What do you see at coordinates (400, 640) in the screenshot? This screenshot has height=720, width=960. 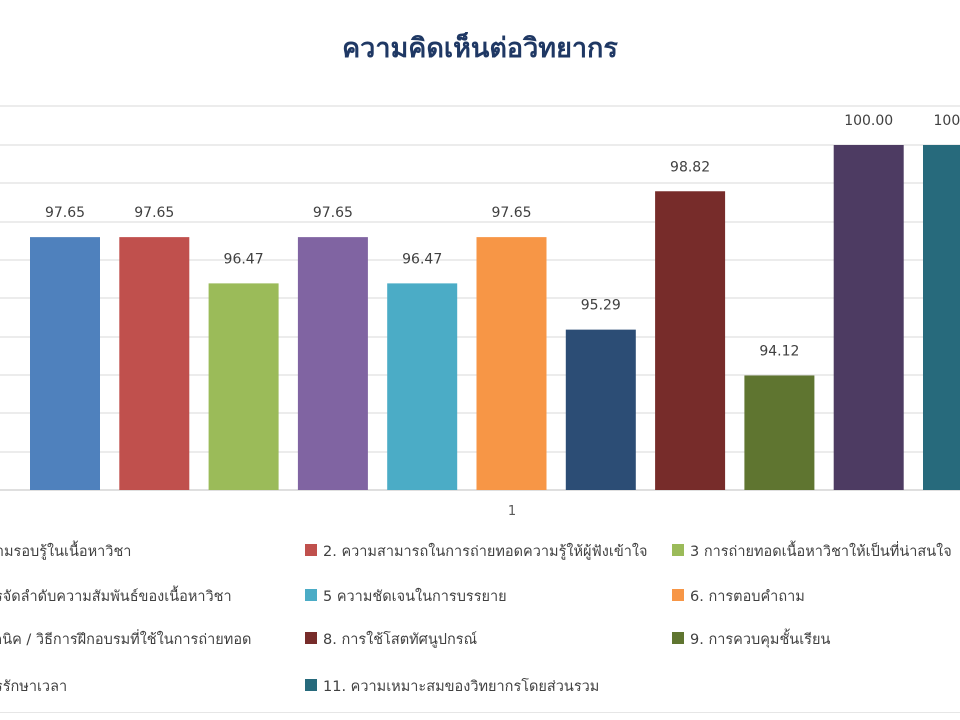 I see `legend-label-8: 8. การใช้โสตทัศนูปกรณ์` at bounding box center [400, 640].